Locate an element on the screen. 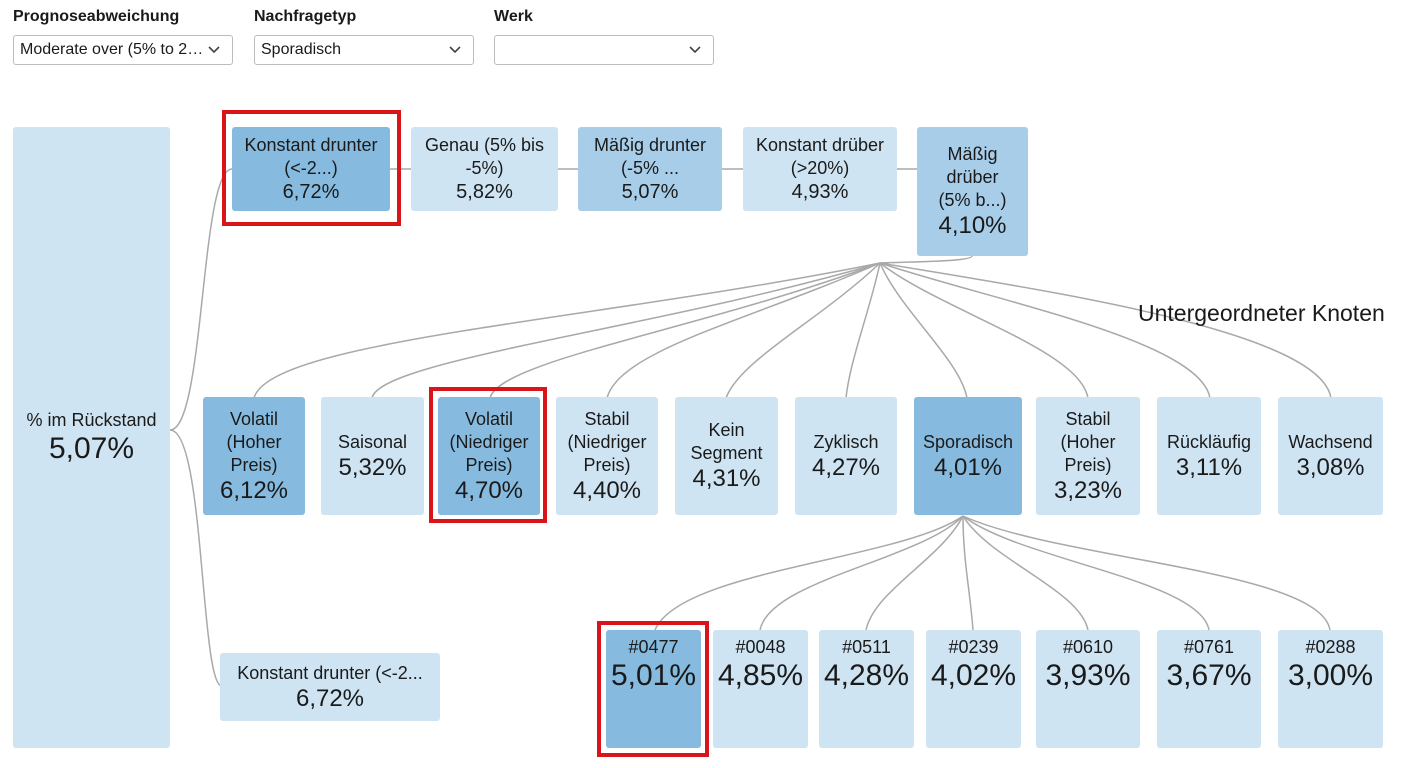 The image size is (1408, 768). node-value: 5,01% is located at coordinates (653, 675).